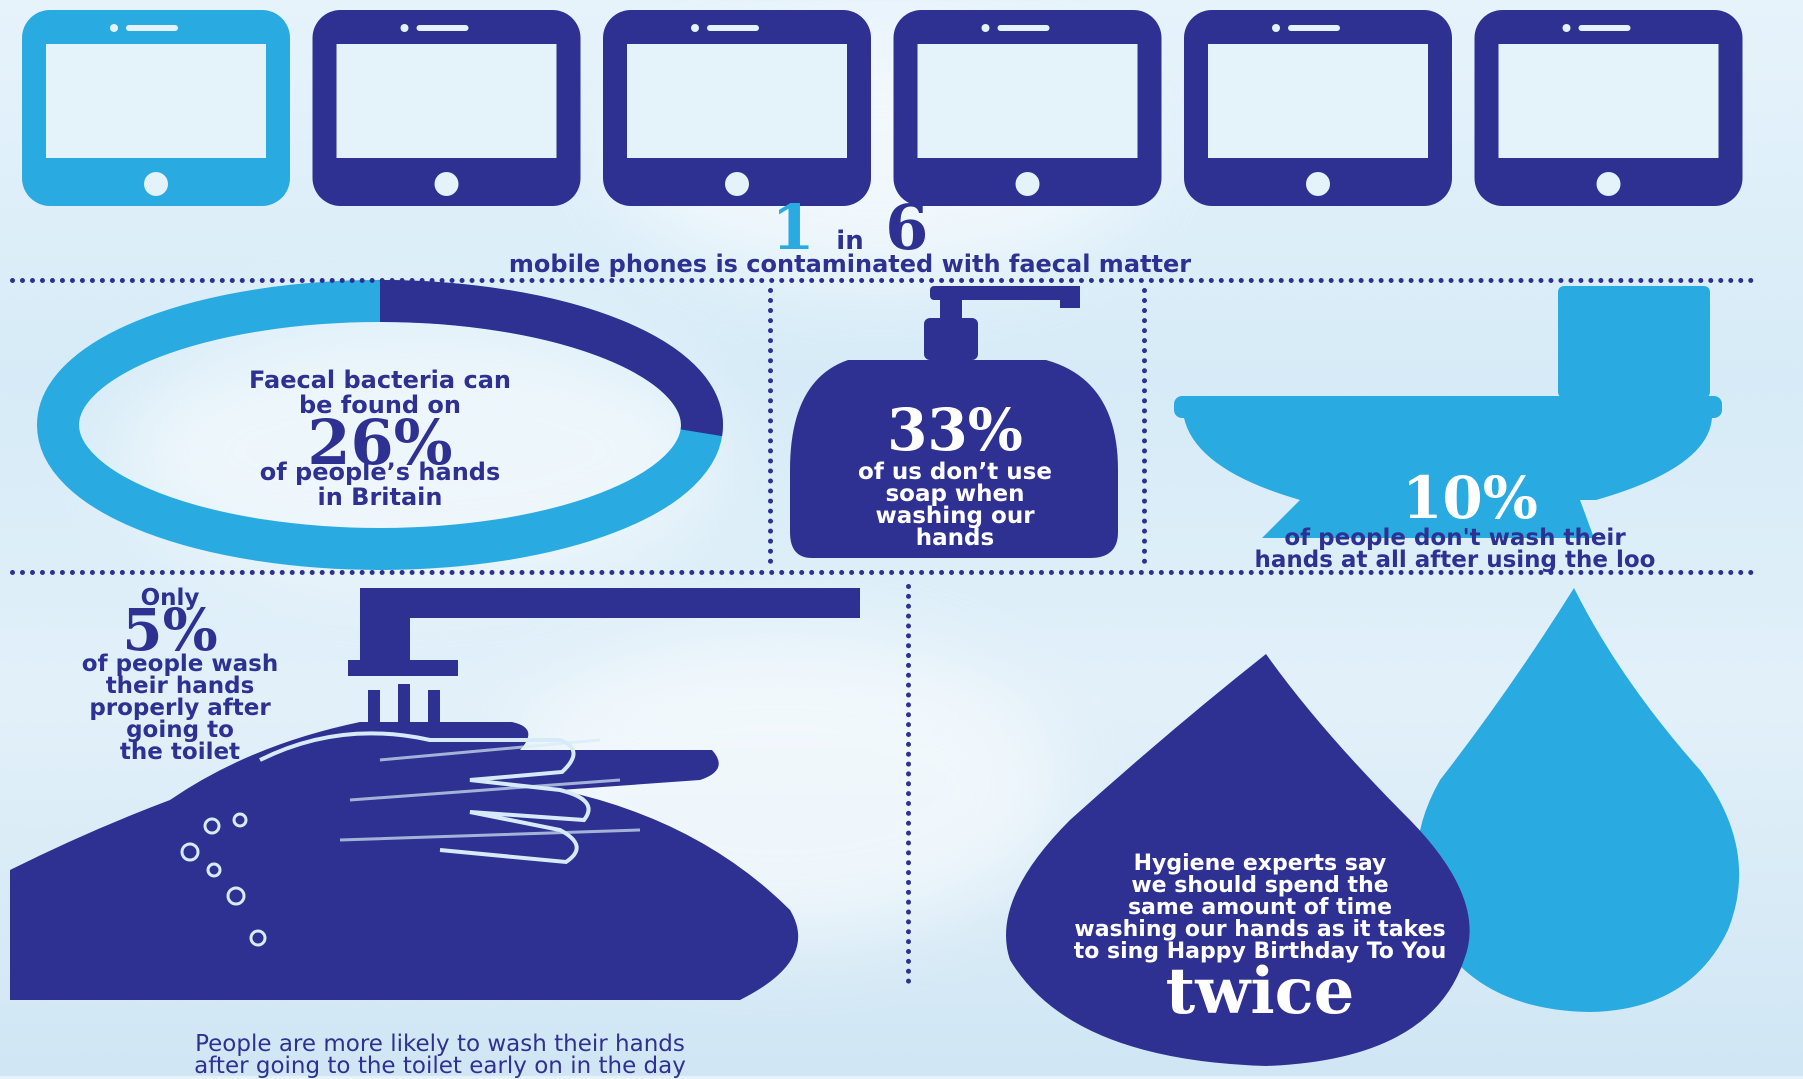  I want to click on soap-text-line3: washing our, so click(955, 516).